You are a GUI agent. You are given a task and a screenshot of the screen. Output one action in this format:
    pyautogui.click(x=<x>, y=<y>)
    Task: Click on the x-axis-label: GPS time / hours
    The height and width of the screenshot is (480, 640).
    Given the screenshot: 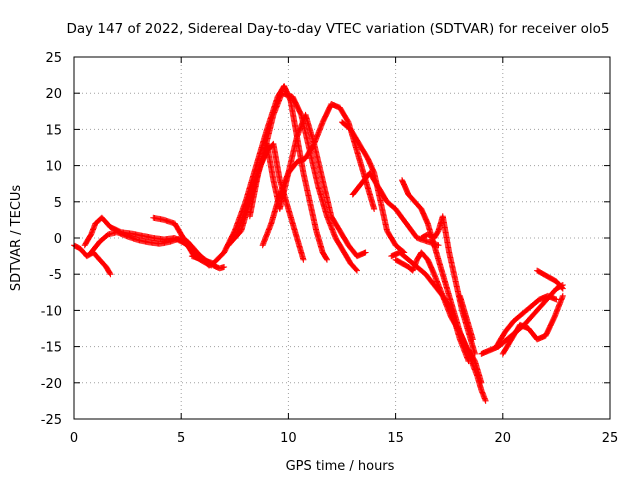 What is the action you would take?
    pyautogui.click(x=340, y=466)
    